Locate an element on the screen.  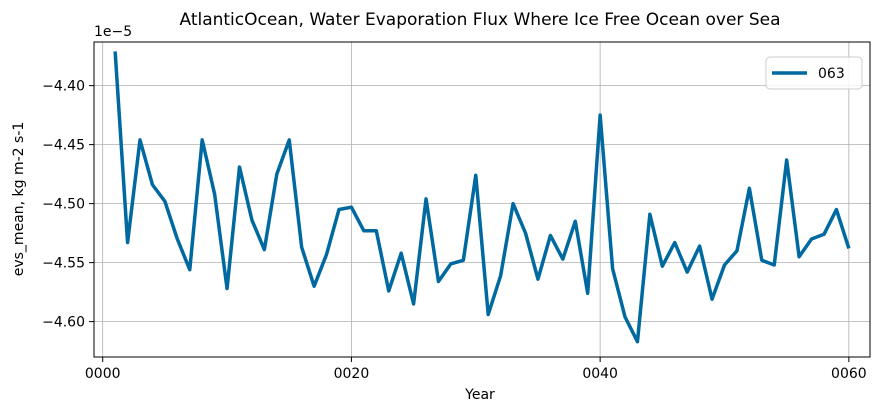
y-tick-label: −4.55 is located at coordinates (63, 264).